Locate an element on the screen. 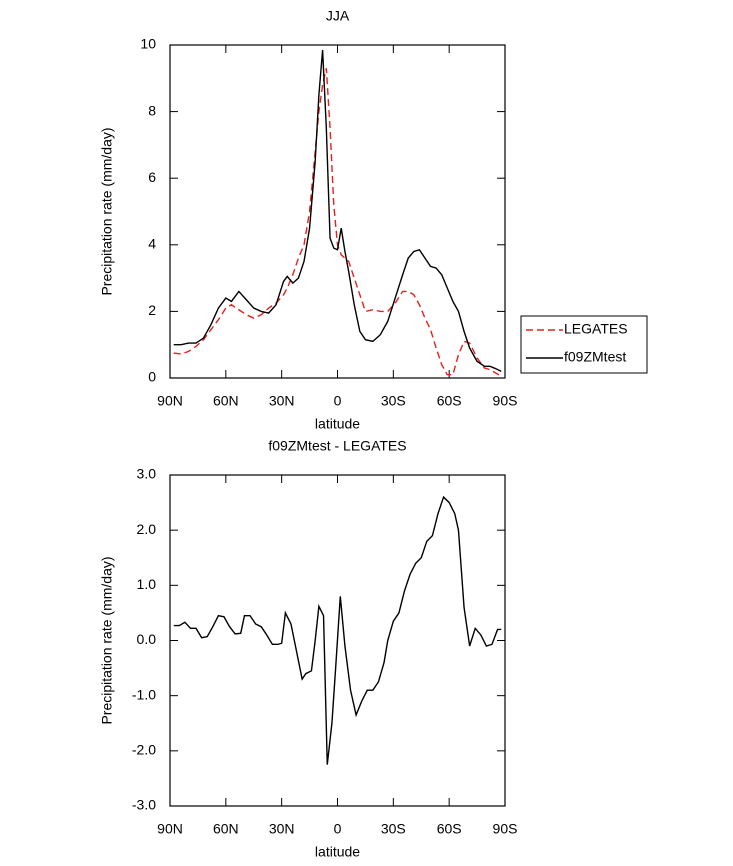 This screenshot has width=733, height=866. y-tick-label: -2.0 is located at coordinates (144, 750).